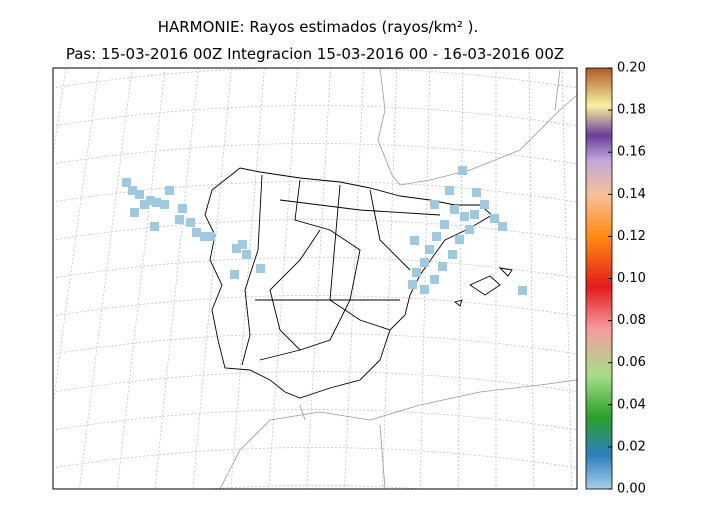  Describe the element at coordinates (631, 236) in the screenshot. I see `colorbar-tick-label: 0.12` at that location.